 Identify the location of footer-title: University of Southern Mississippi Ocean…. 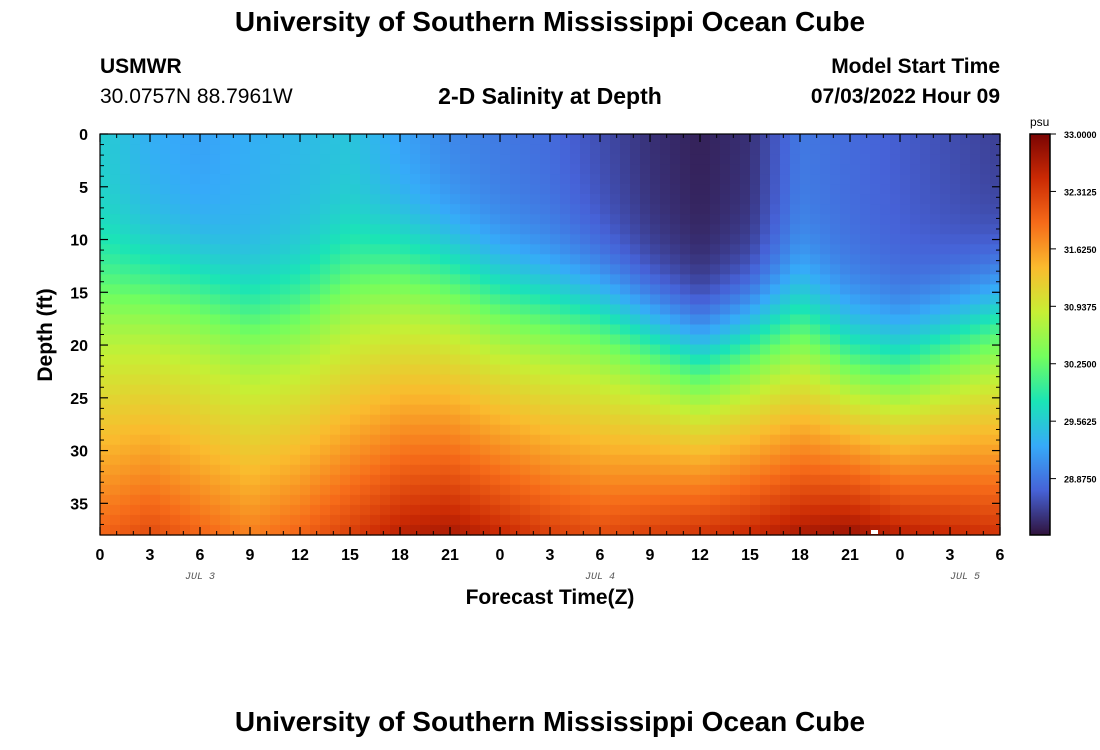
(550, 721).